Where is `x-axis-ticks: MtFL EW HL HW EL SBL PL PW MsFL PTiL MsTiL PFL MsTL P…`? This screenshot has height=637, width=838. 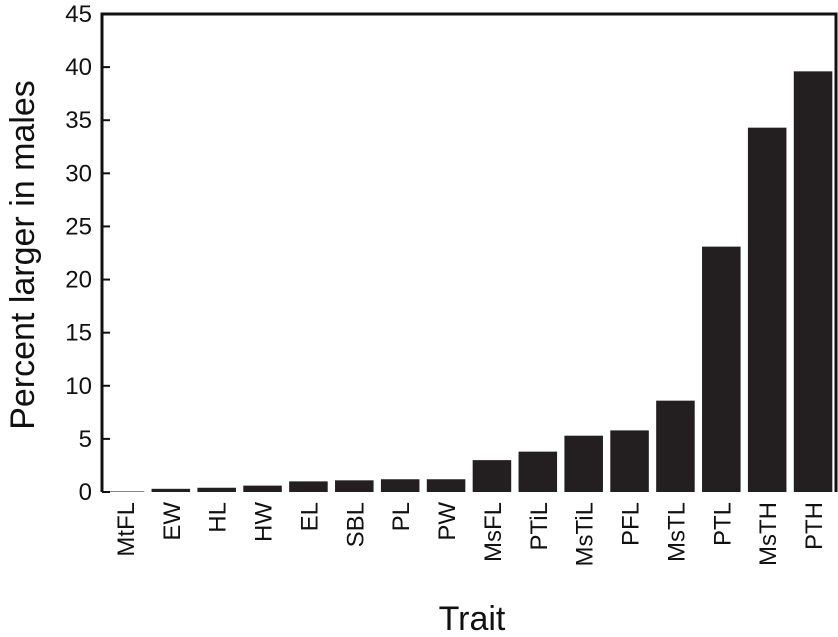
x-axis-ticks: MtFL EW HL HW EL SBL PL PW MsFL PTiL MsTiL PFL MsTL P… is located at coordinates (470, 534).